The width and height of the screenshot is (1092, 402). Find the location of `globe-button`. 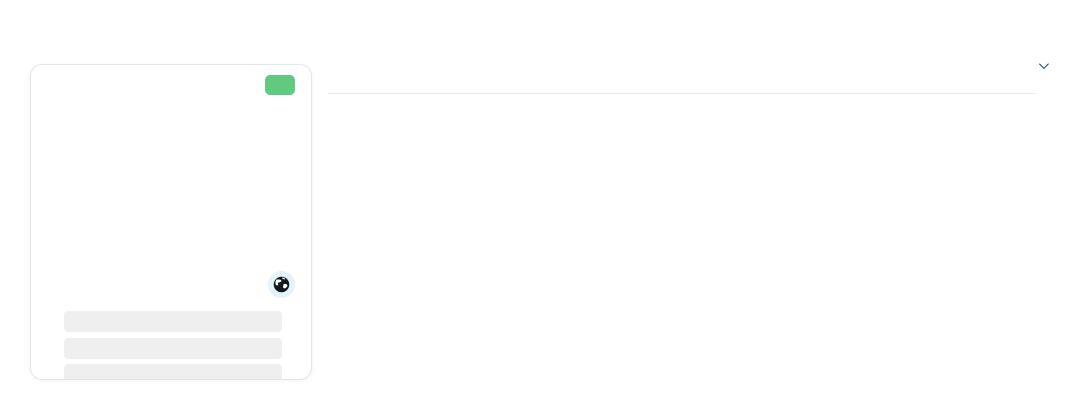

globe-button is located at coordinates (281, 284).